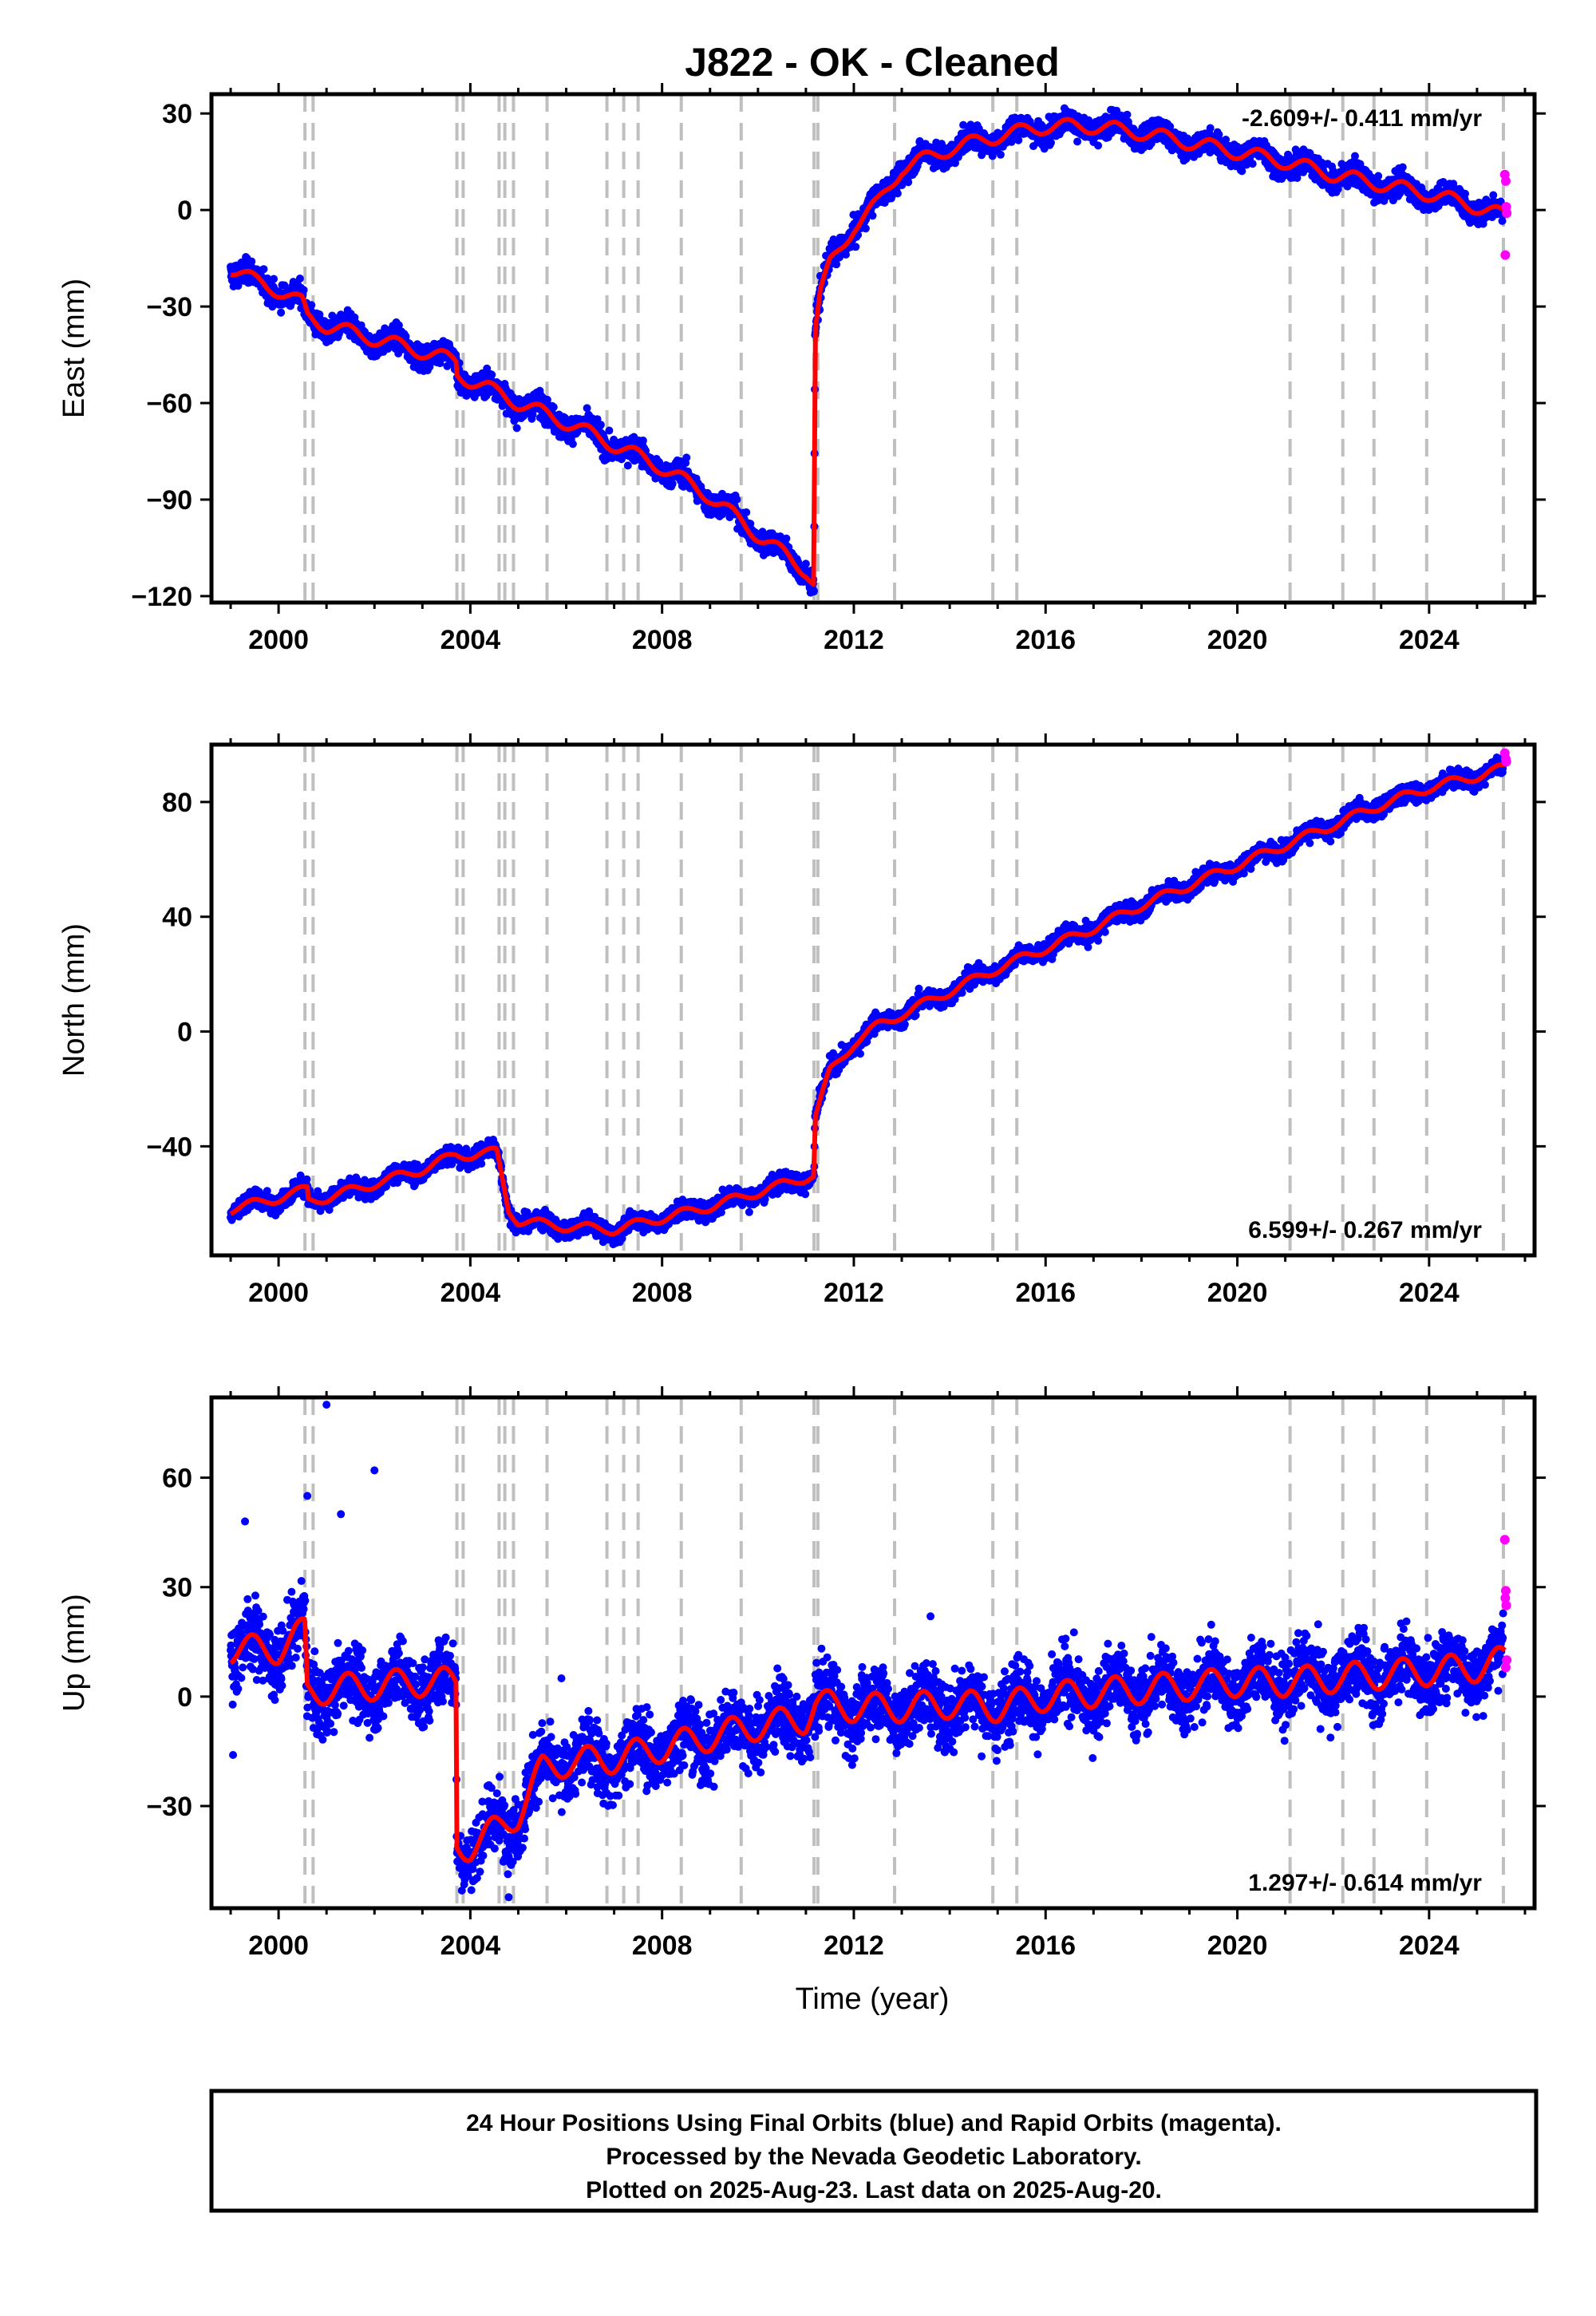  Describe the element at coordinates (161, 597) in the screenshot. I see `east-y-tick-label: −120` at that location.